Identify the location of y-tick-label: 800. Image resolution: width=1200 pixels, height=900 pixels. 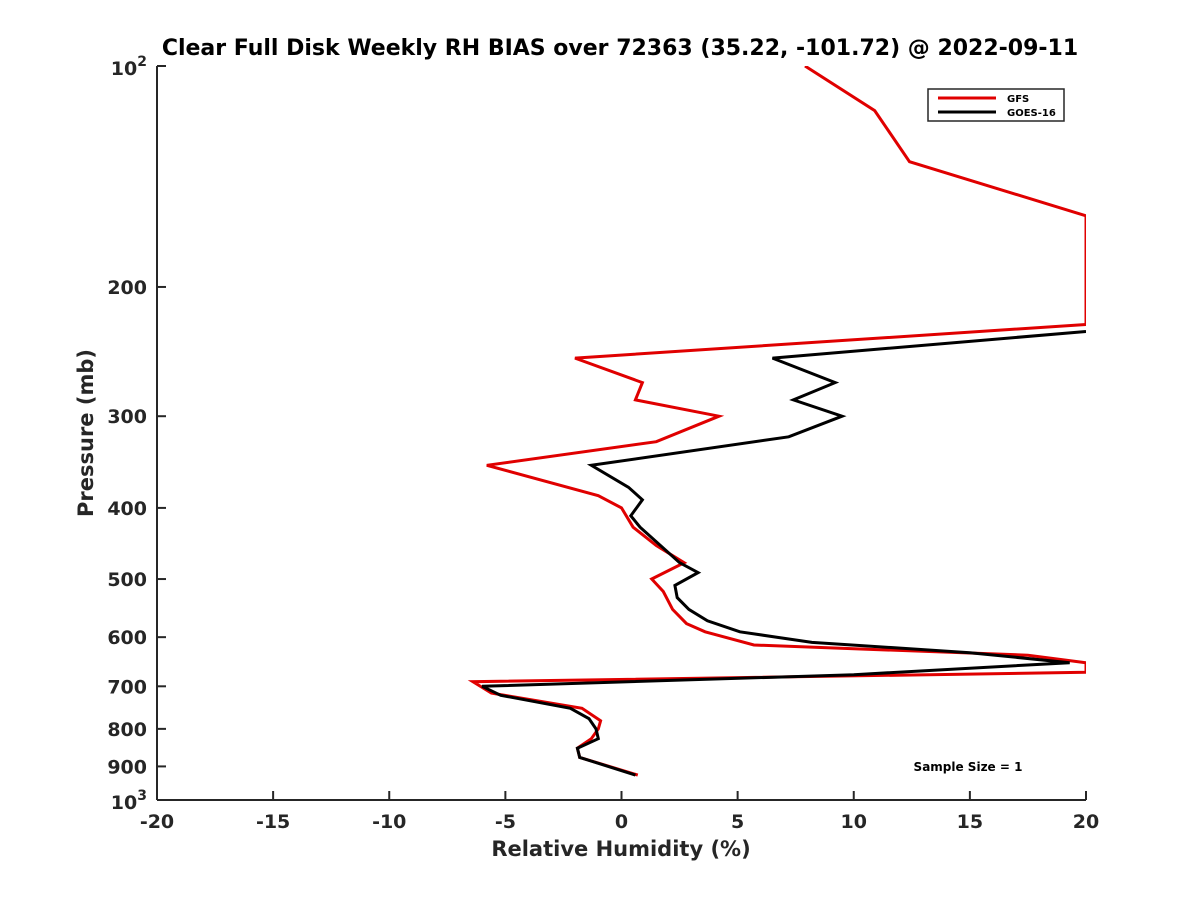
(127, 730).